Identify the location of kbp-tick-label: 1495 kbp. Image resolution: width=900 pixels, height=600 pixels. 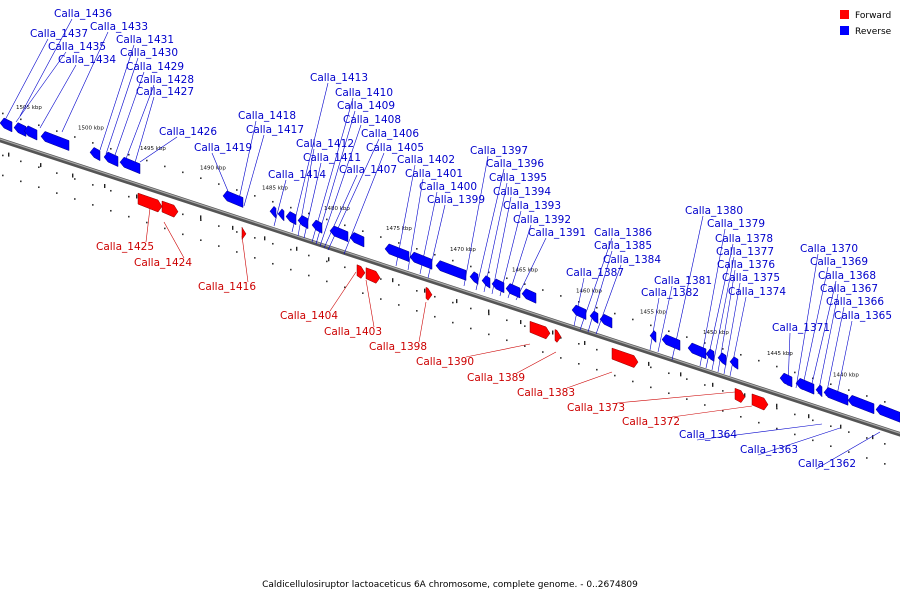
(153, 149).